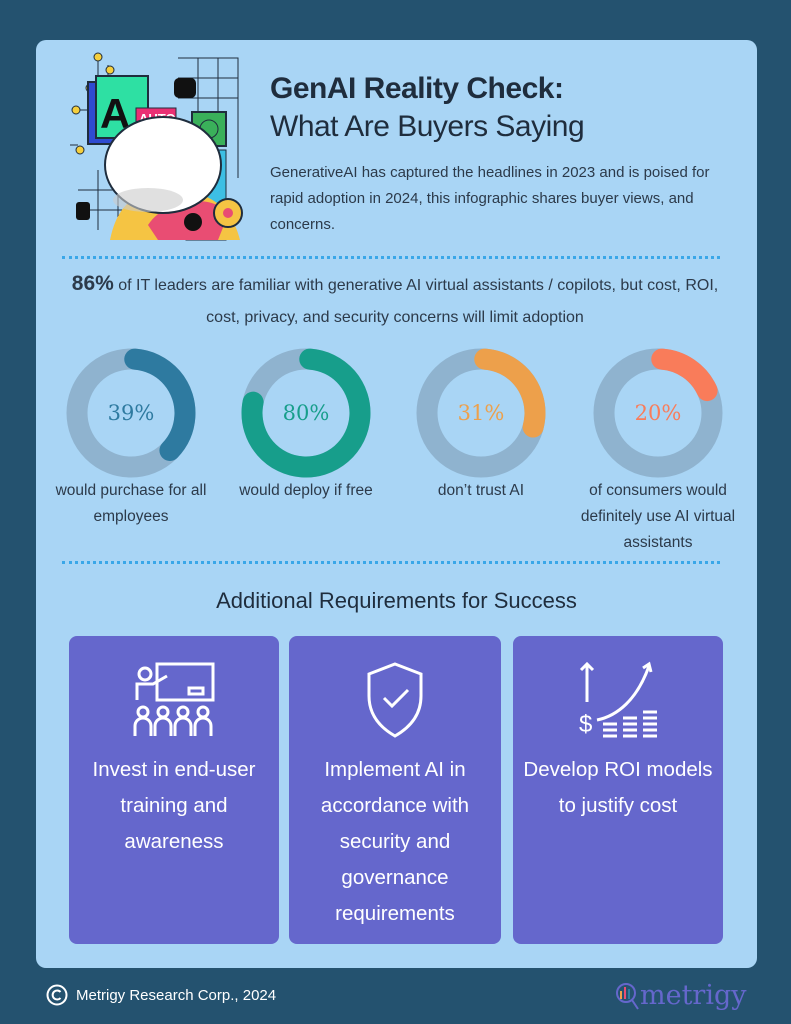 The image size is (791, 1024). I want to click on donut-value: 20%, so click(658, 413).